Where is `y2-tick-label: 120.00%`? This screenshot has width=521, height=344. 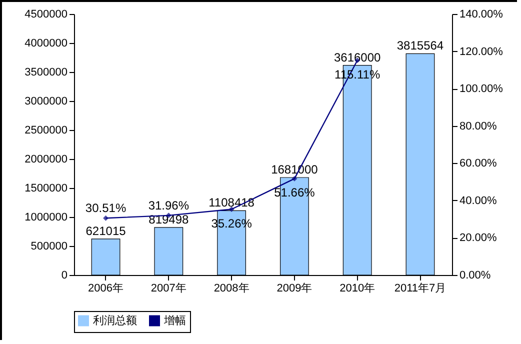
y2-tick-label: 120.00% is located at coordinates (482, 52).